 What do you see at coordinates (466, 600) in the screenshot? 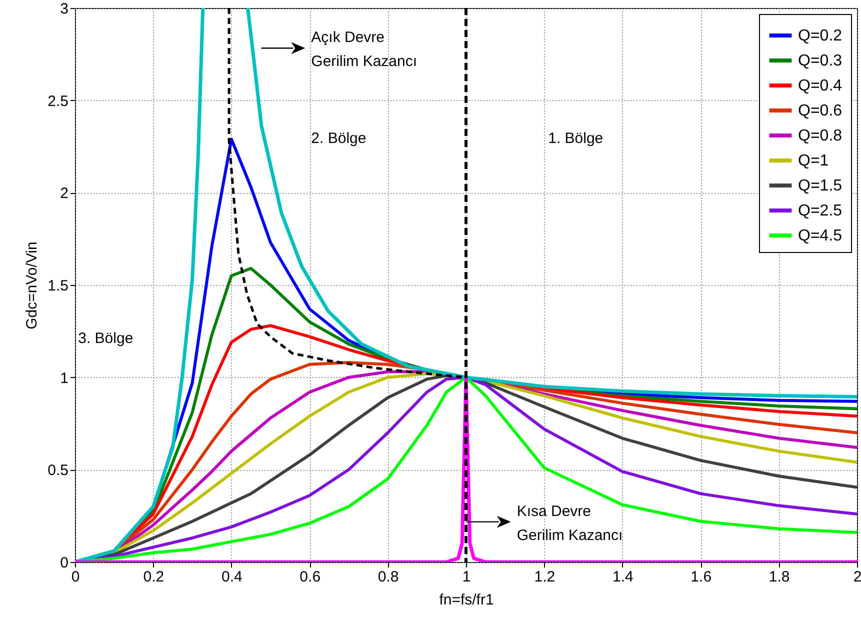
I see `x-axis-title: fn=fs/fr1` at bounding box center [466, 600].